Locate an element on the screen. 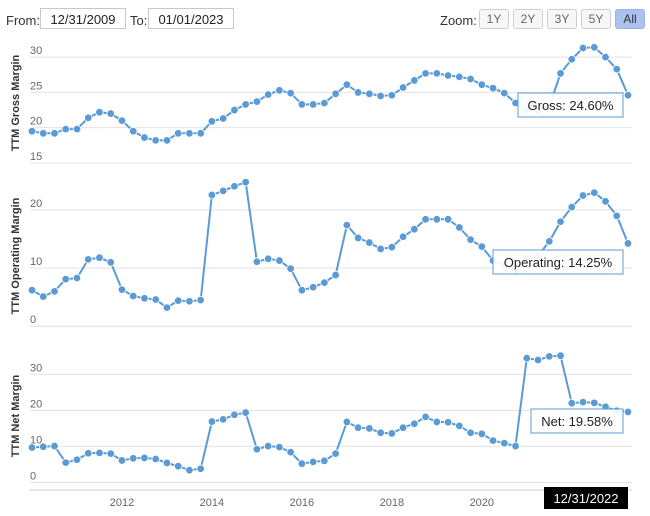 The image size is (650, 516). y-tick-label: 25 is located at coordinates (36, 86).